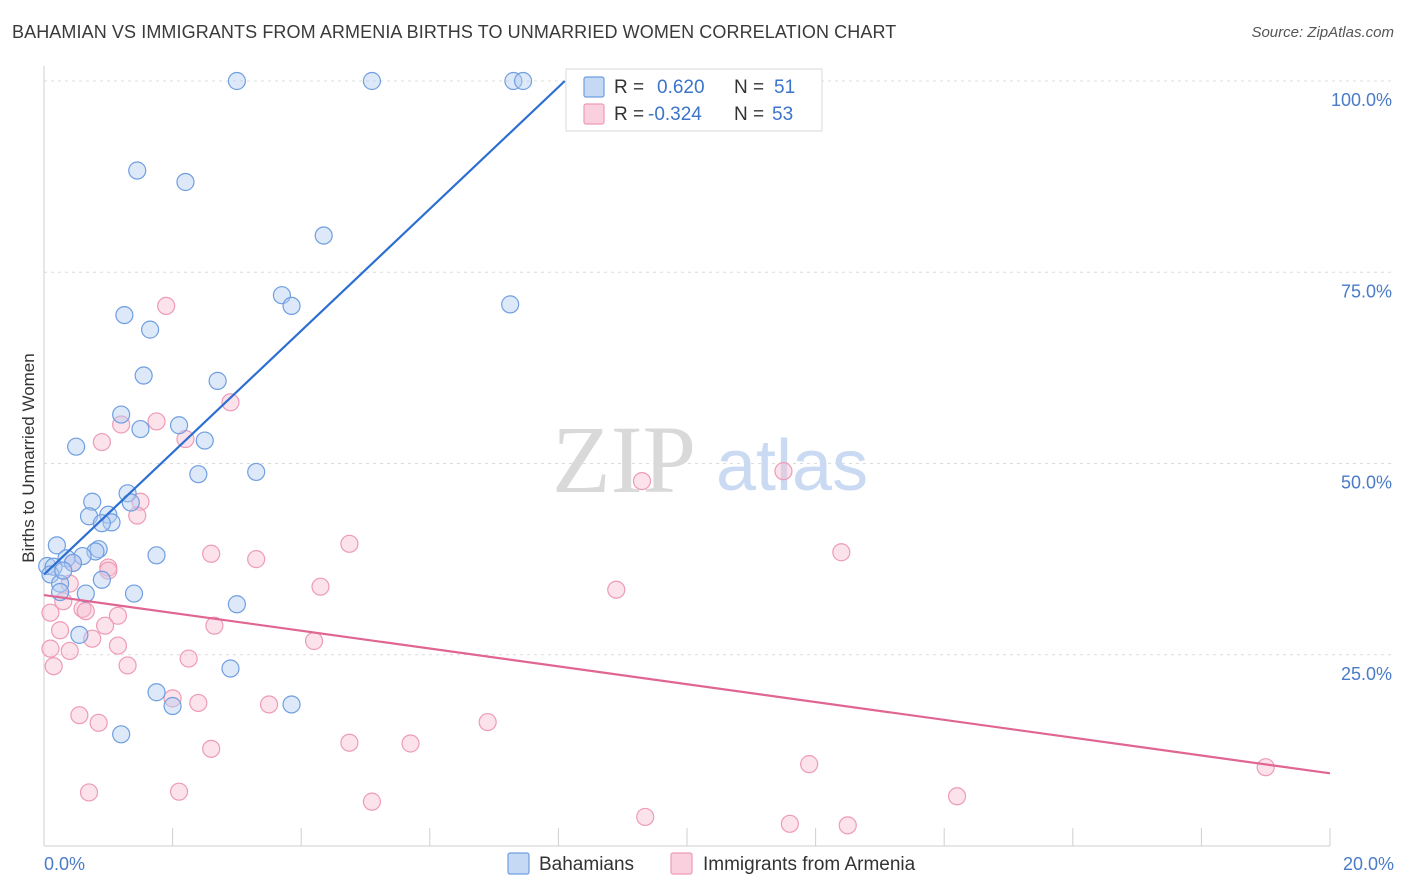  What do you see at coordinates (28, 457) in the screenshot?
I see `y-axis-label: Births to Unmarried Women` at bounding box center [28, 457].